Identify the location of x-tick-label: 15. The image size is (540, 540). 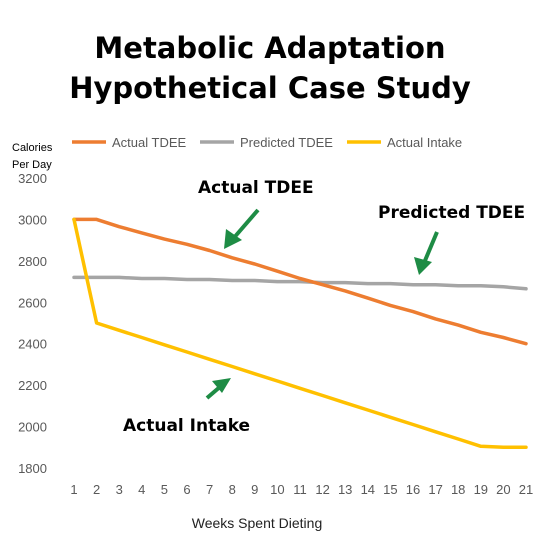
(390, 489).